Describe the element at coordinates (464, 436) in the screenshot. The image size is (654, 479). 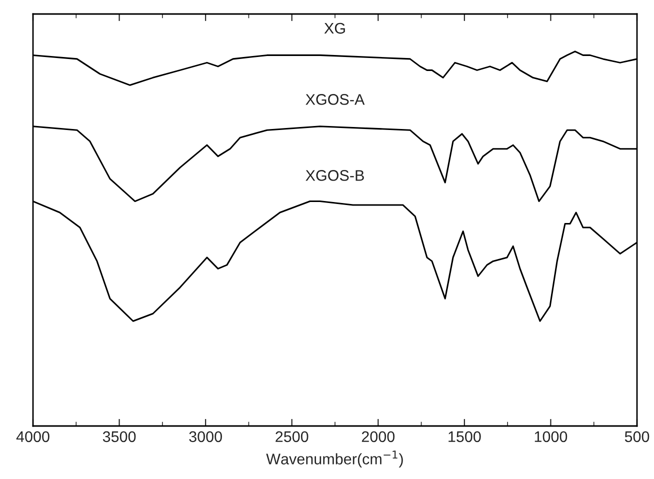
I see `x-tick-label: 1500` at that location.